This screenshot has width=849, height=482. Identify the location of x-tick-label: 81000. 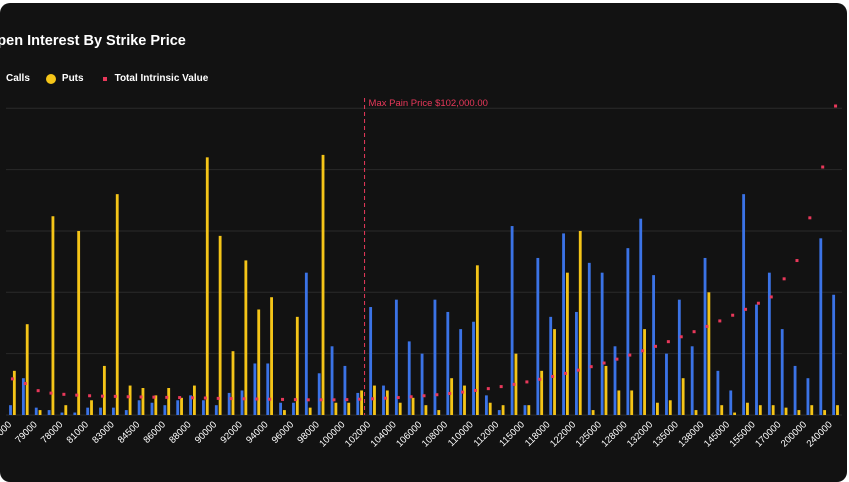
(78, 432).